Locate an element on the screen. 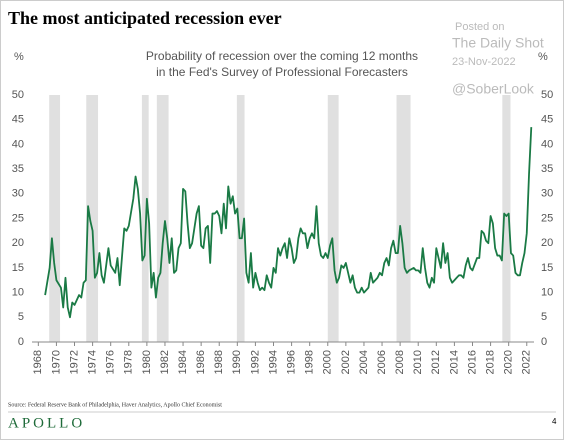  y-tick-label: 50 is located at coordinates (18, 95).